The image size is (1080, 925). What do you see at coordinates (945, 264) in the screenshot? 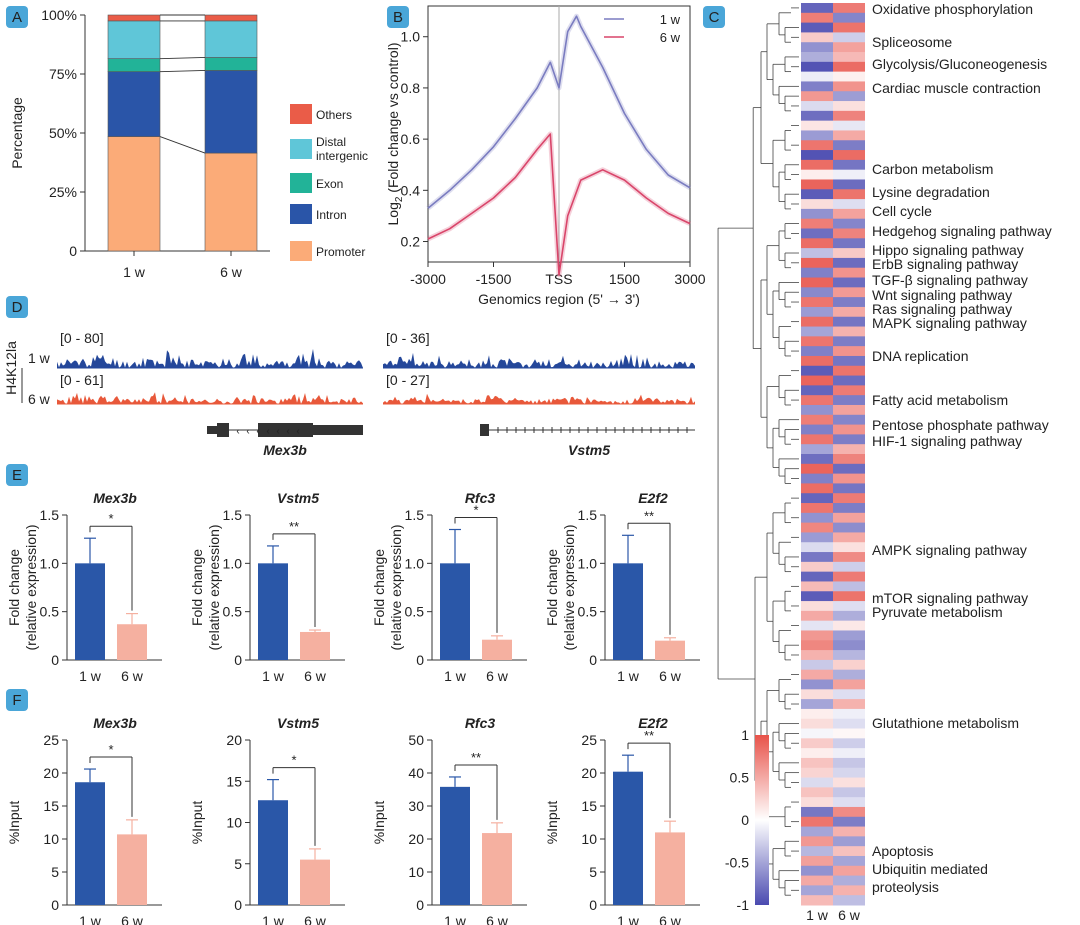
I see `pathway-label: ErbB signaling pathway` at bounding box center [945, 264].